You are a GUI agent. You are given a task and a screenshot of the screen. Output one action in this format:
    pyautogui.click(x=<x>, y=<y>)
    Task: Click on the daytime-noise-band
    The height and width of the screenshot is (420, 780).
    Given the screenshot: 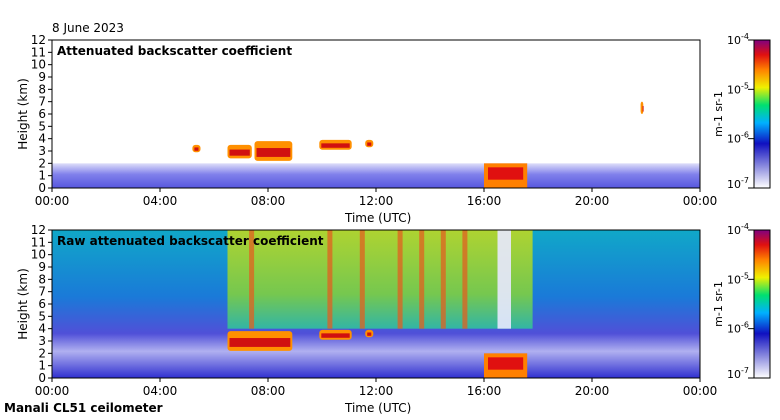 What is the action you would take?
    pyautogui.click(x=380, y=279)
    